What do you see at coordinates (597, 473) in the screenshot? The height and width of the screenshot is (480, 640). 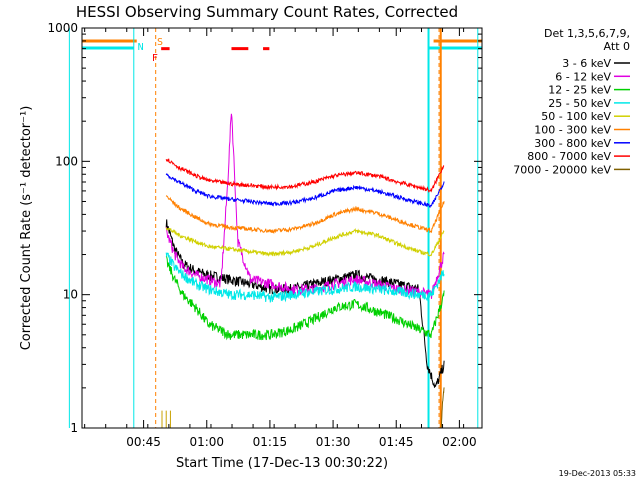 I see `timestamp: 19-Dec-2013 05:33` at bounding box center [597, 473].